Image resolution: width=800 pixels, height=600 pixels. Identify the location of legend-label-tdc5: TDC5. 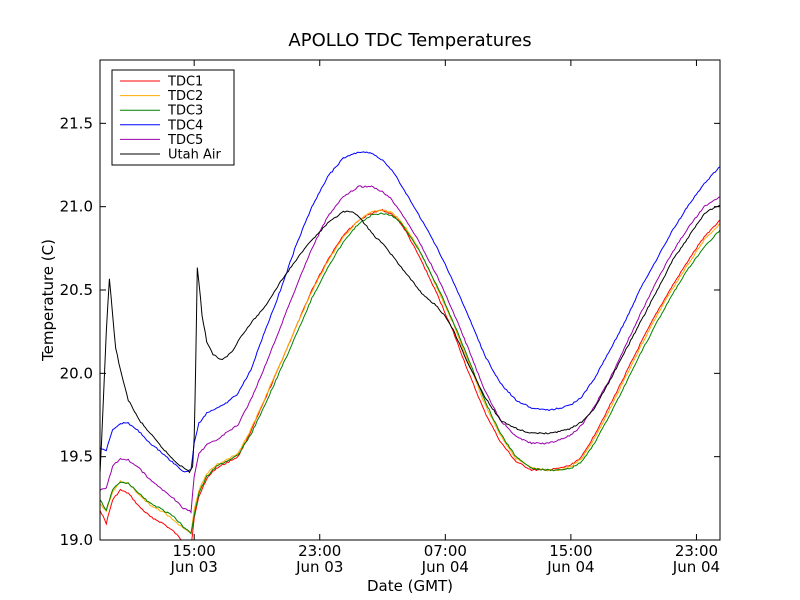
(185, 140).